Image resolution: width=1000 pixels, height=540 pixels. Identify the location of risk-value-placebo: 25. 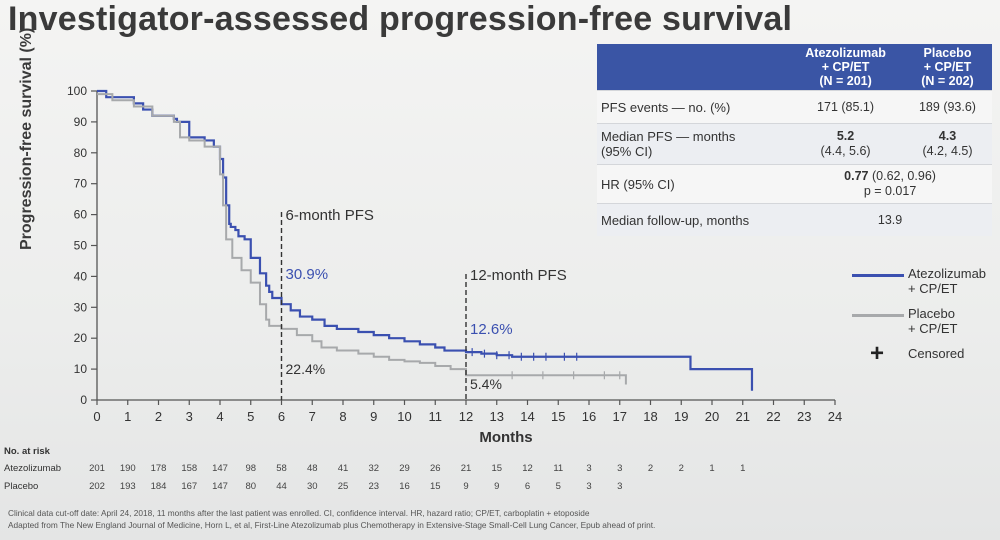
(343, 486).